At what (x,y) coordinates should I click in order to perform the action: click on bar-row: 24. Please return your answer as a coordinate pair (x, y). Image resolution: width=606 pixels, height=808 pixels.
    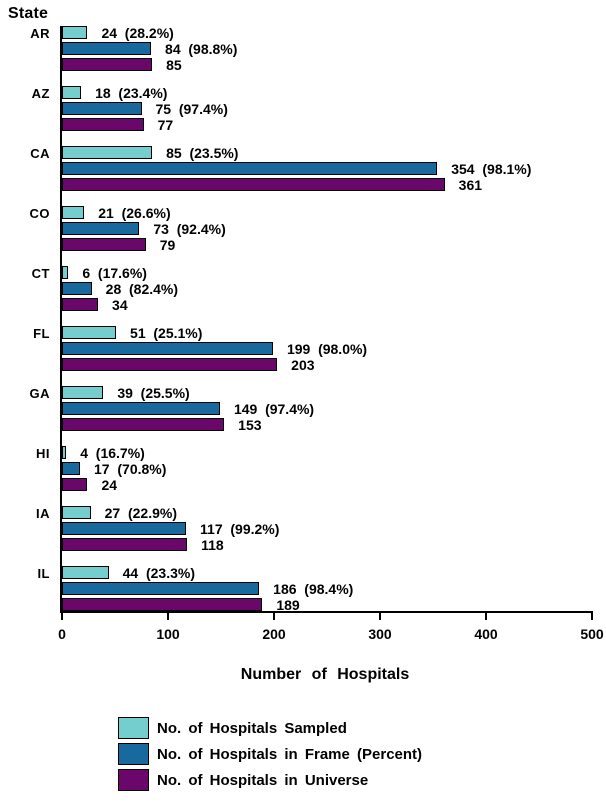
    Looking at the image, I should click on (327, 485).